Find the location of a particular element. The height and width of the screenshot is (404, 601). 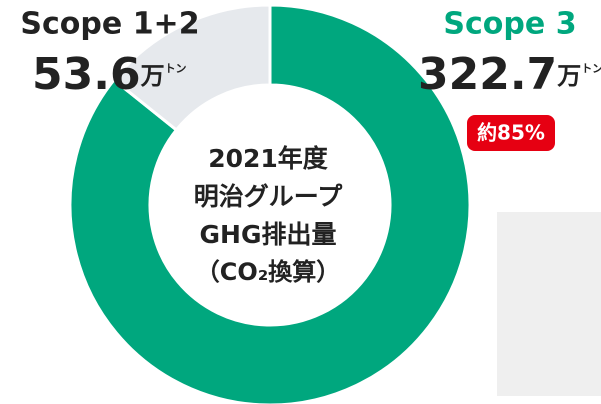

badge is located at coordinates (511, 133).